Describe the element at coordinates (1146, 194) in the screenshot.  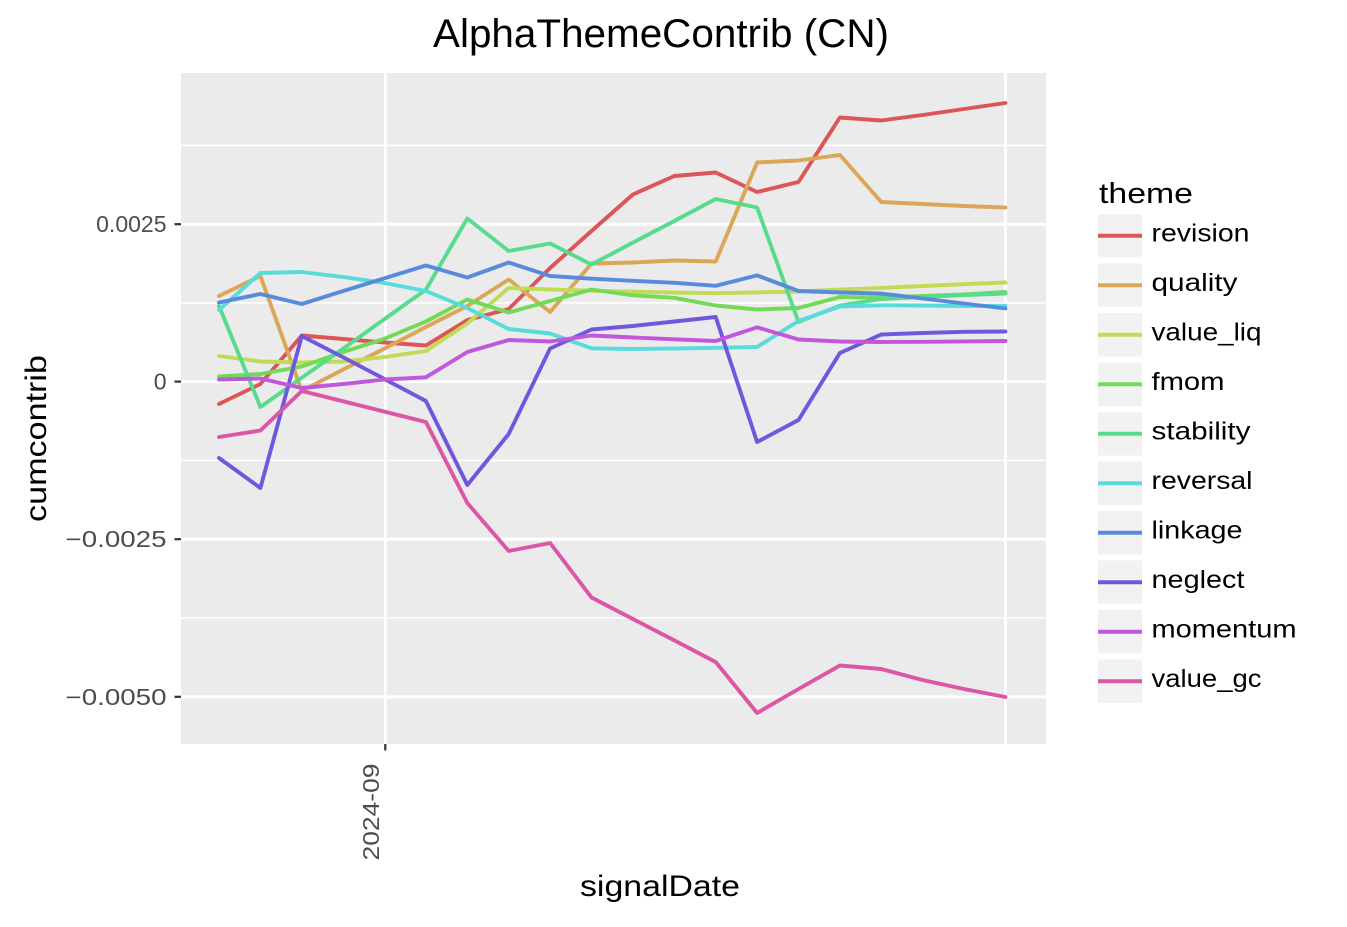
I see `svg-text: theme` at that location.